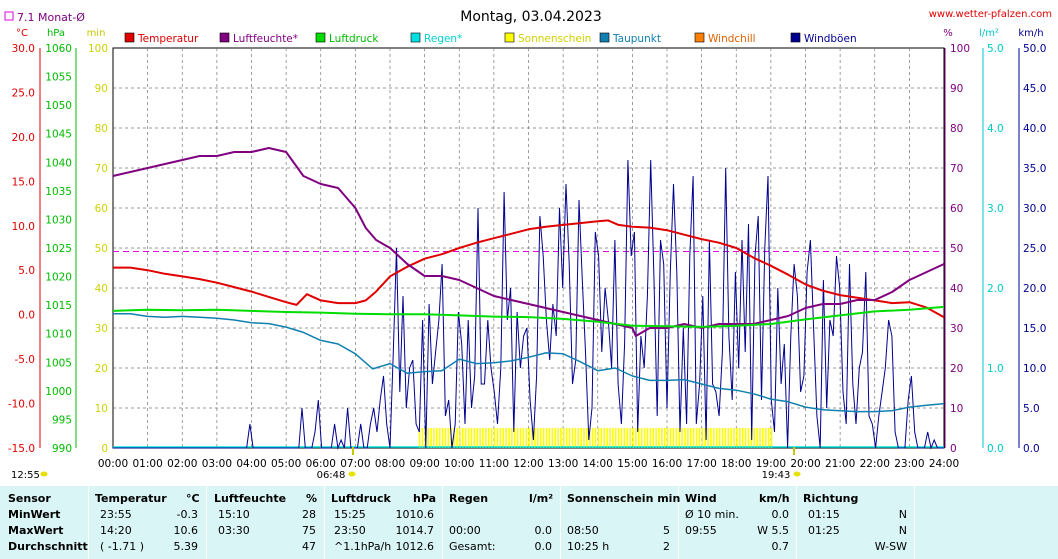 This screenshot has height=559, width=1058. Describe the element at coordinates (776, 475) in the screenshot. I see `sunset-time: 19:43` at that location.